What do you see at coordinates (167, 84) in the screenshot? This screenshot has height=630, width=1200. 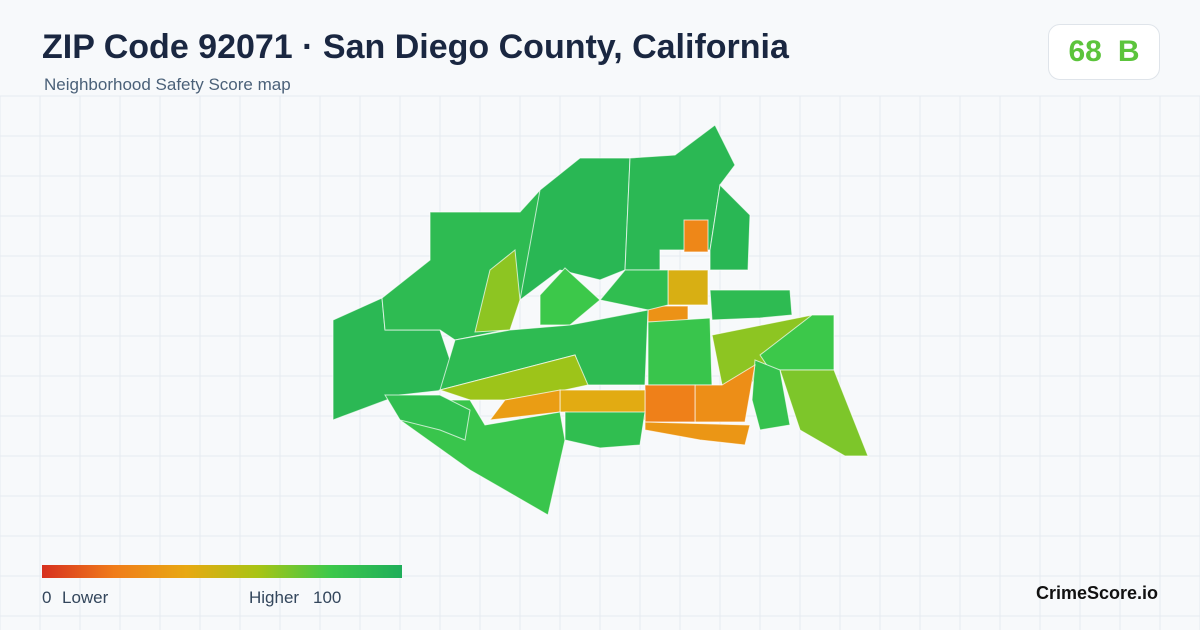 I see `subtitle: Neighborhood Safety Score map` at bounding box center [167, 84].